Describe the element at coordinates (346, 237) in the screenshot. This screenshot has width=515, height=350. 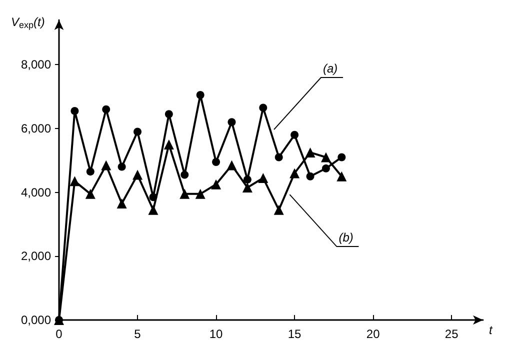
I see `text: (b)` at that location.